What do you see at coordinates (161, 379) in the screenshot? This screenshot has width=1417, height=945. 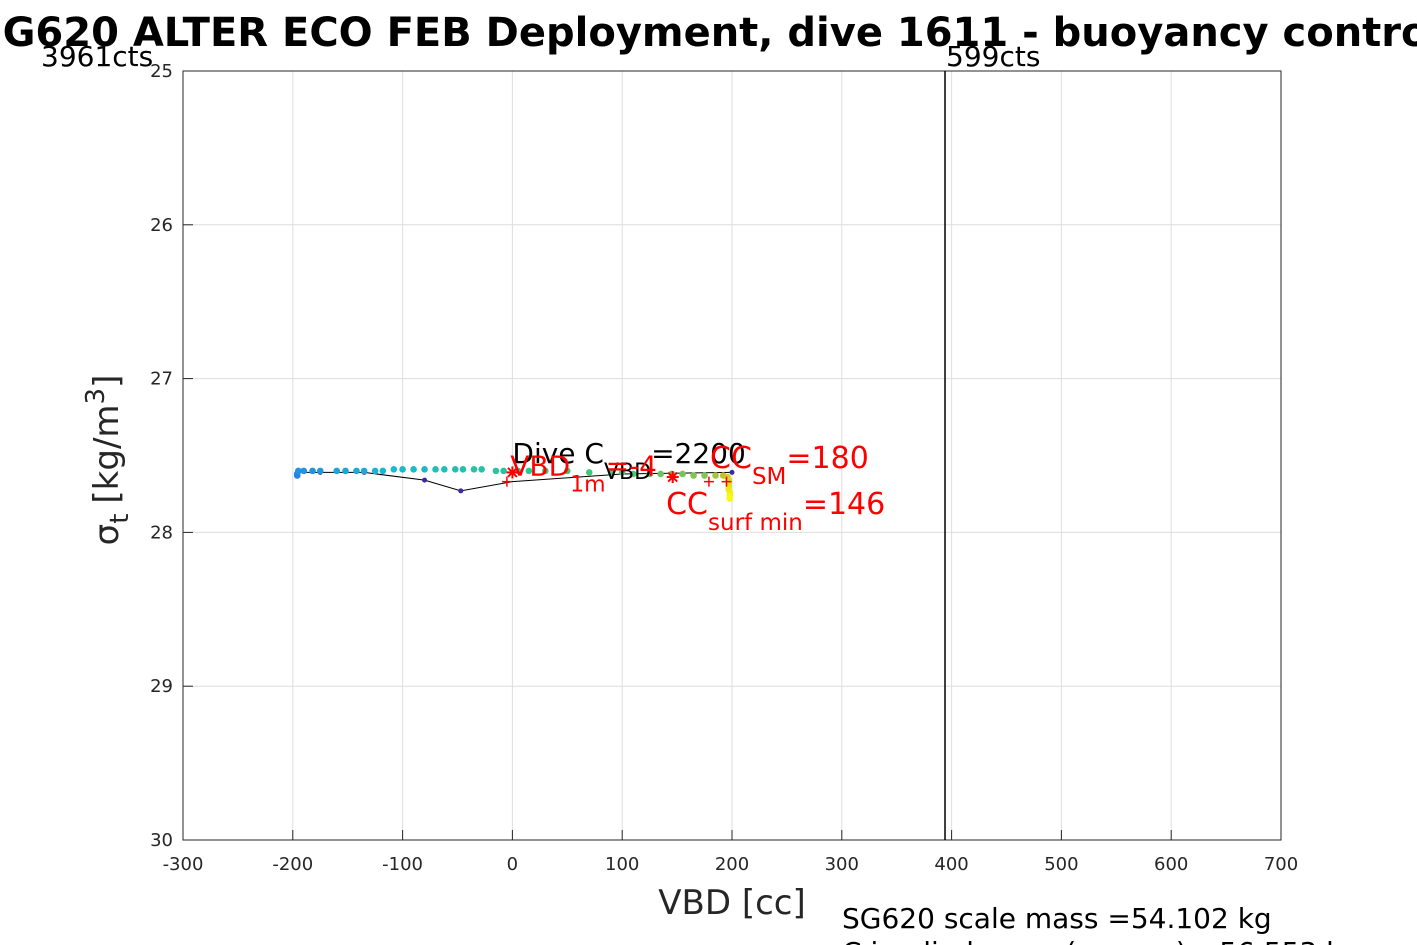 I see `y-tick-label: 27` at bounding box center [161, 379].